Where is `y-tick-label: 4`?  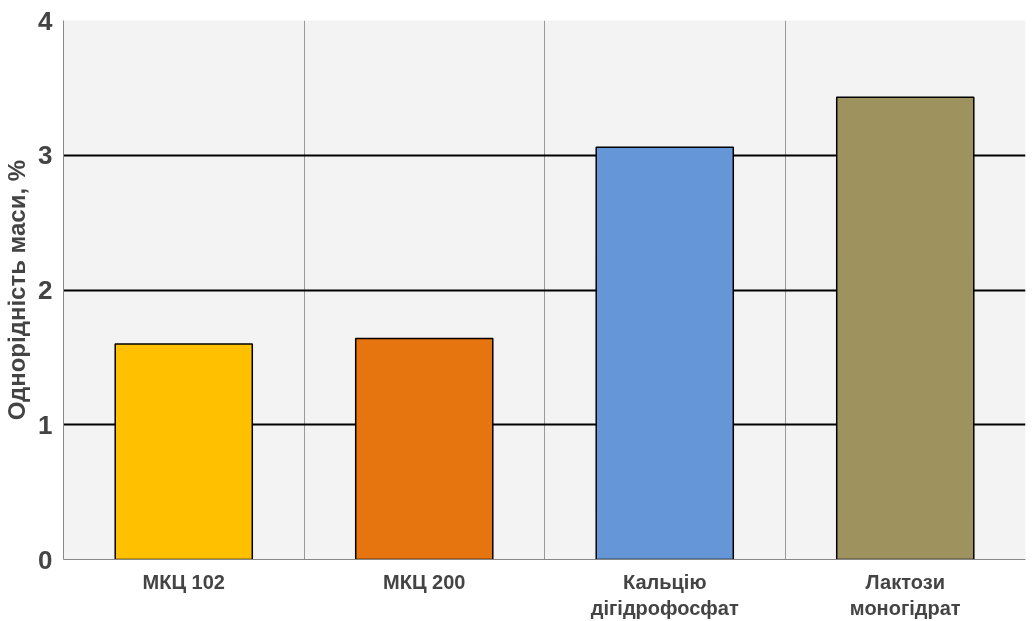 y-tick-label: 4 is located at coordinates (46, 20).